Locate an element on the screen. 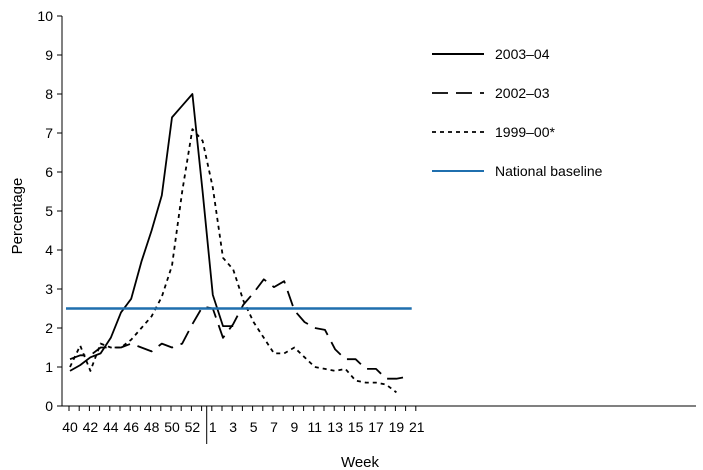  y-tick-label: 2 is located at coordinates (49, 328).